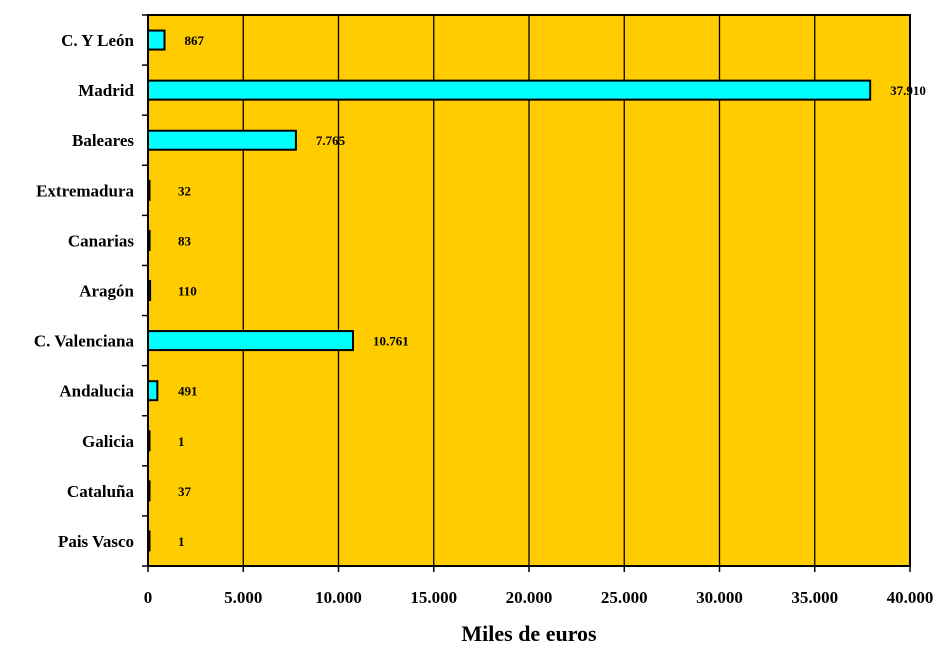 The image size is (948, 652). What do you see at coordinates (243, 597) in the screenshot?
I see `x-tick-label-1: 5.000` at bounding box center [243, 597].